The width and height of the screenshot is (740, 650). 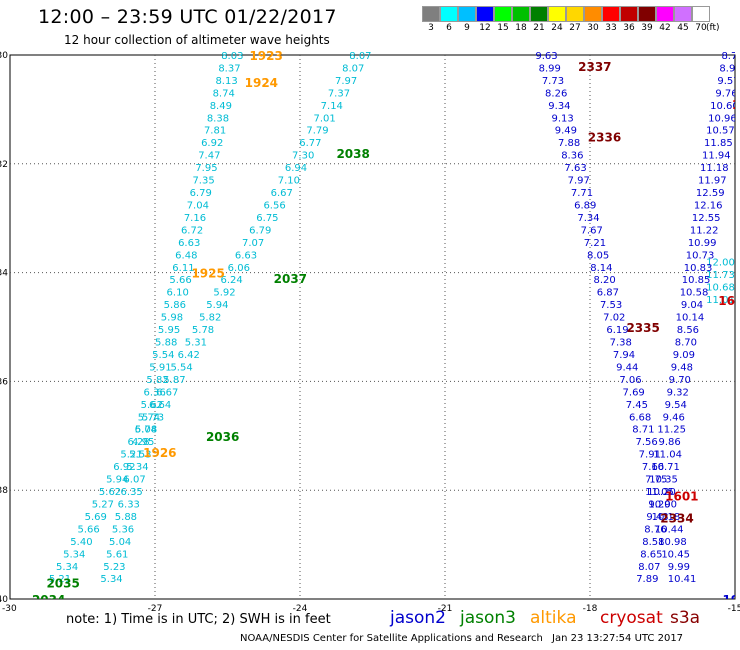 What do you see at coordinates (140, 455) in the screenshot?
I see `wave-height-value: 5.53` at bounding box center [140, 455].